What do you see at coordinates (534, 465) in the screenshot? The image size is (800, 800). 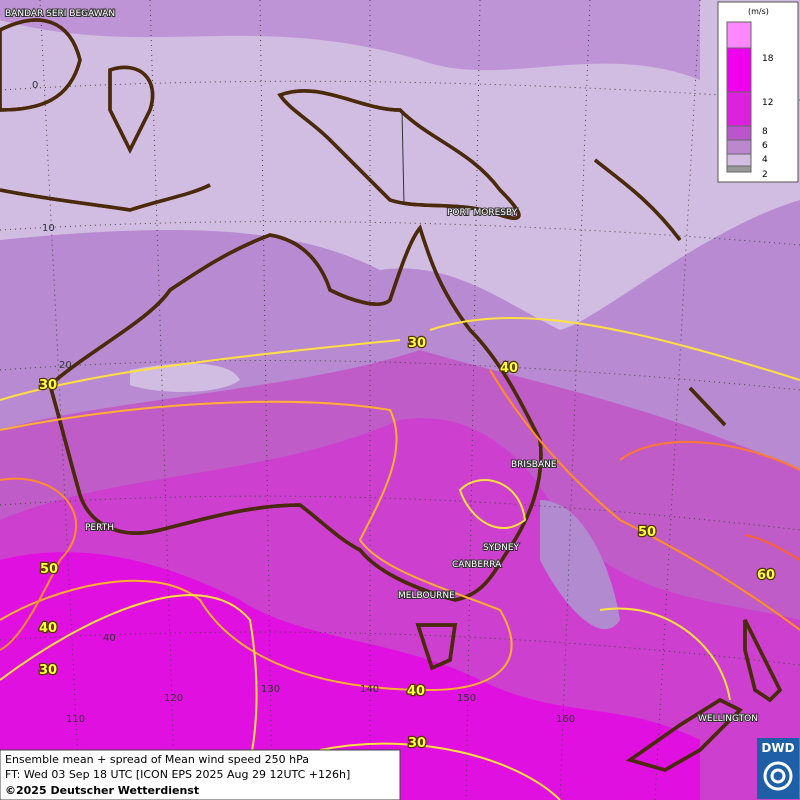 I see `city-label: BRISBANE` at bounding box center [534, 465].